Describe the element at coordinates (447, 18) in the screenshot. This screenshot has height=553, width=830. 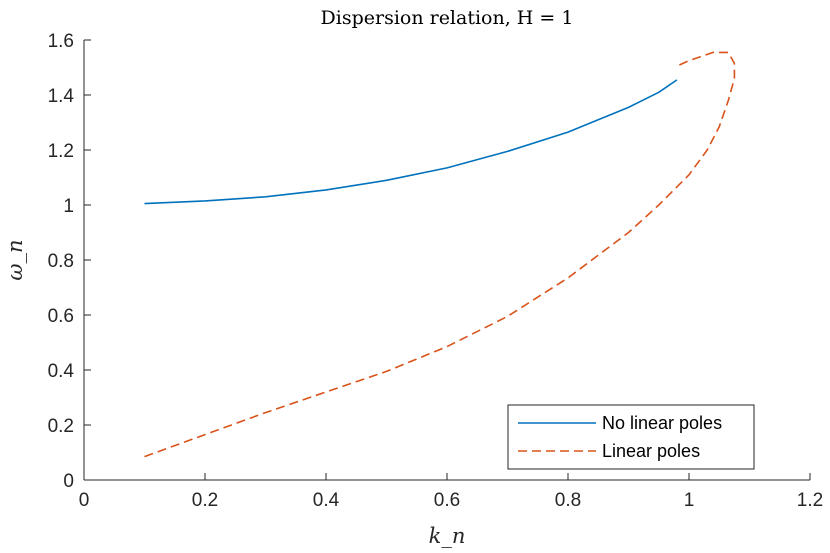
I see `chart-title: Dispersion relation, H = 1` at that location.